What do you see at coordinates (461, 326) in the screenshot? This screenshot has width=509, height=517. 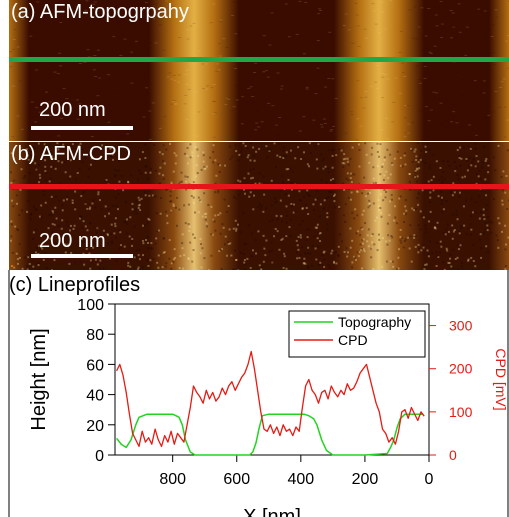 I see `y2-tick-label: 300` at bounding box center [461, 326].